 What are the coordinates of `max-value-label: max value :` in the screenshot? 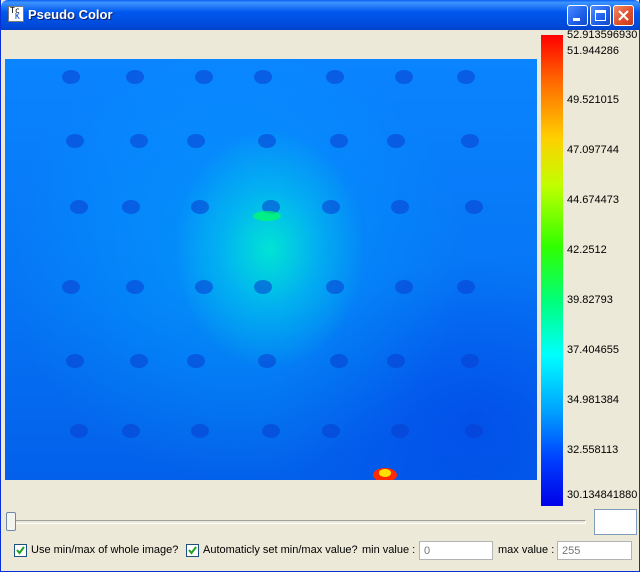 It's located at (526, 550).